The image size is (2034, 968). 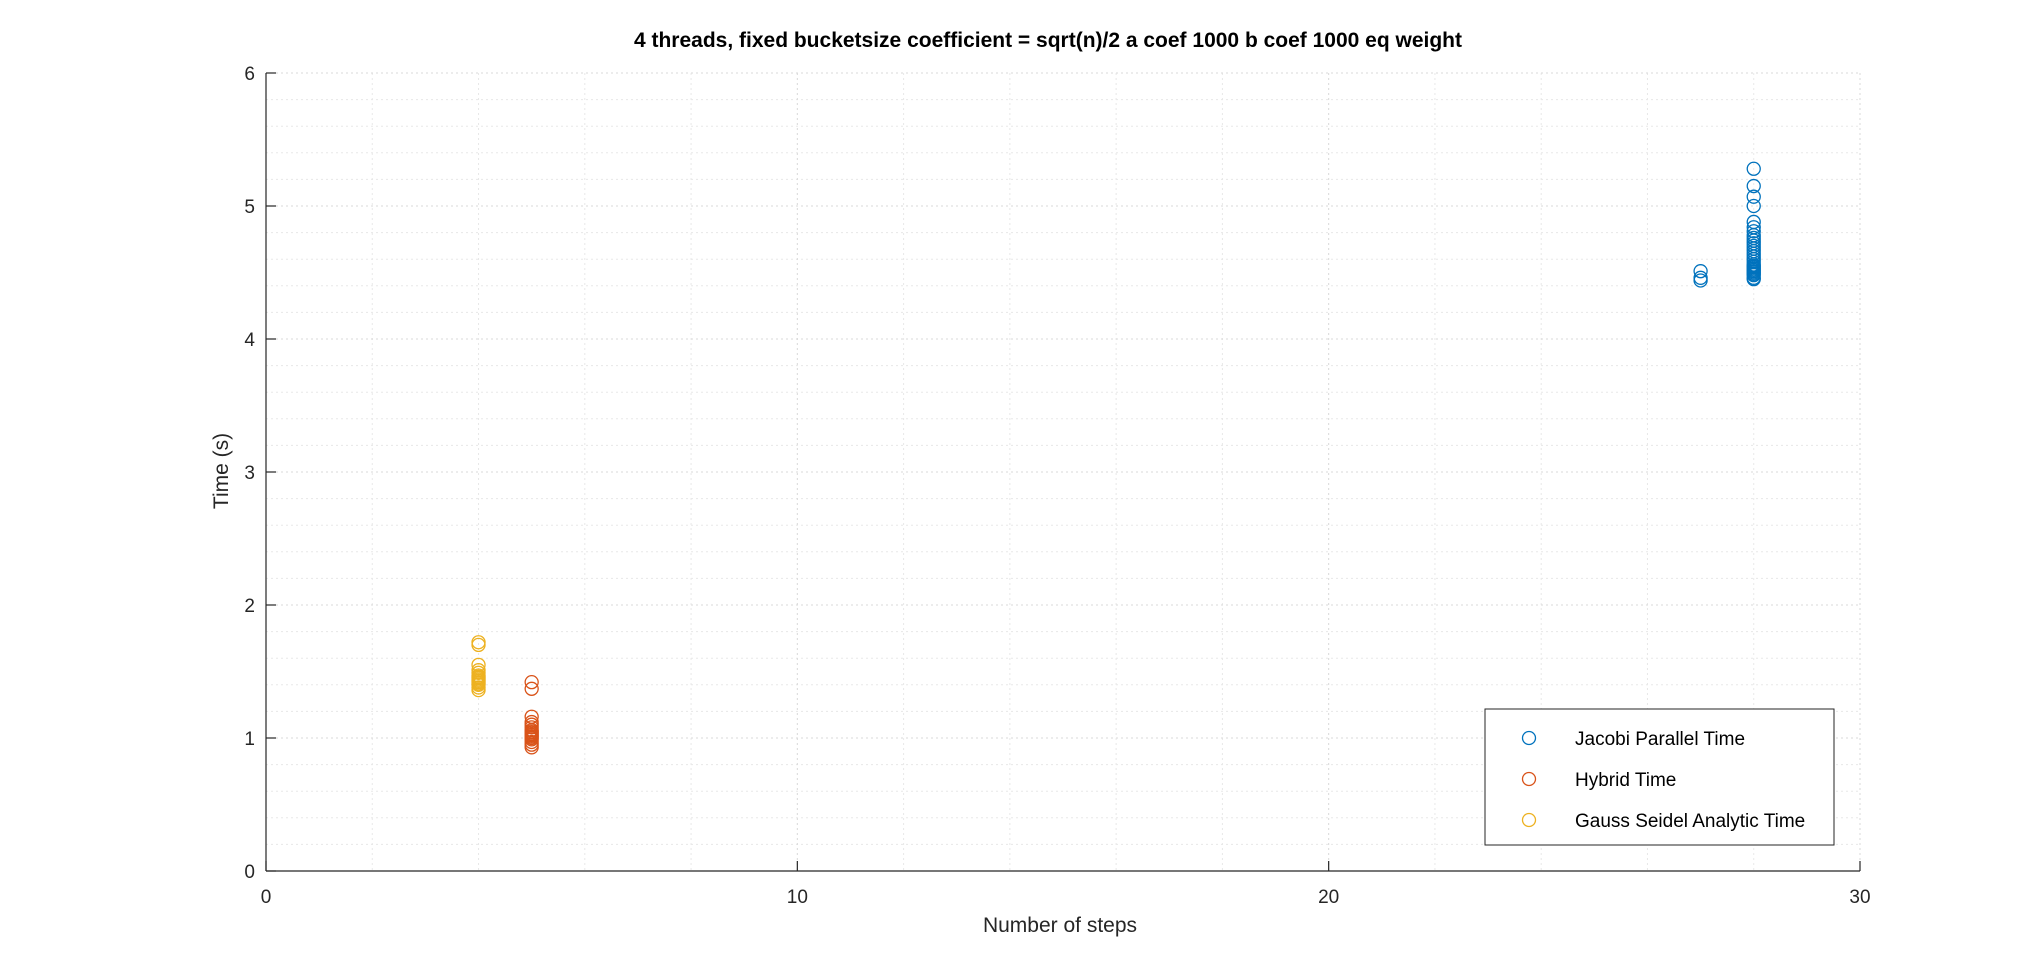 What do you see at coordinates (1625, 780) in the screenshot?
I see `legend-entry: Hybrid Time` at bounding box center [1625, 780].